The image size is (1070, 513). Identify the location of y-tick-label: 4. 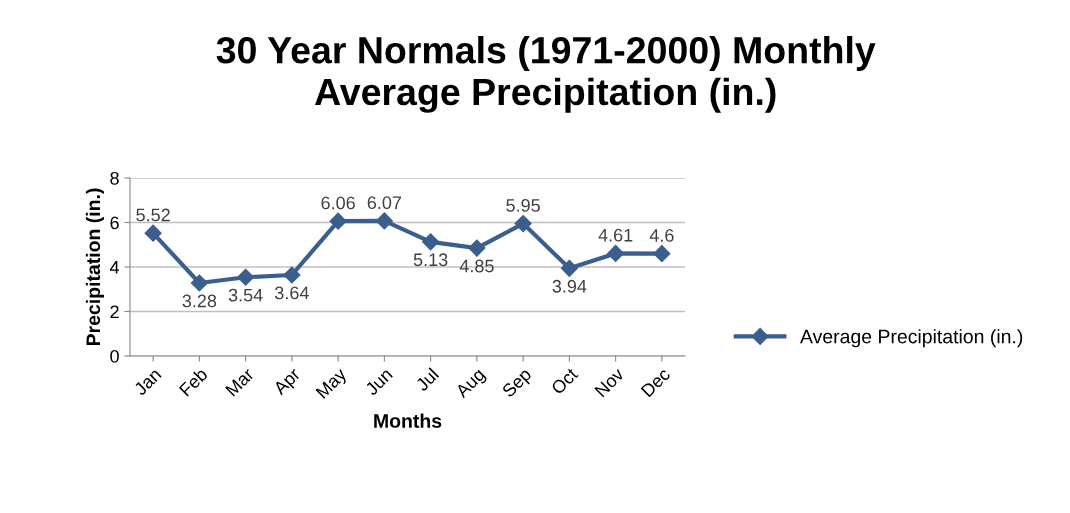
(114, 267).